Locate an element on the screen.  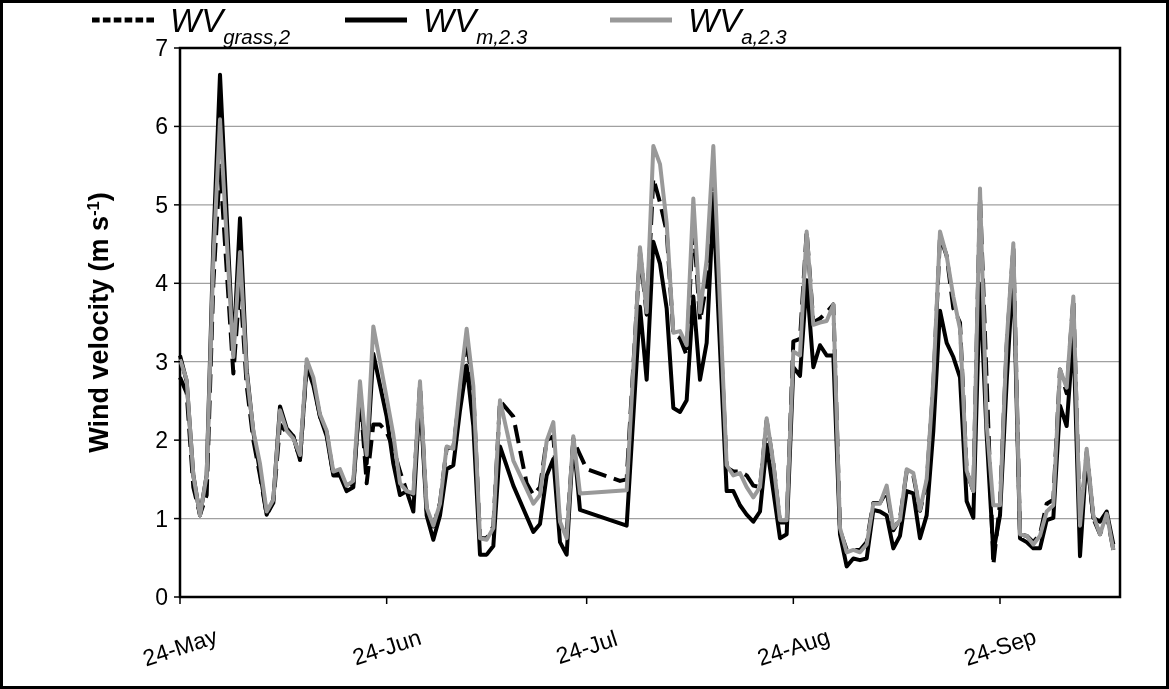
x-tick-label: 24-Jun is located at coordinates (387, 647).